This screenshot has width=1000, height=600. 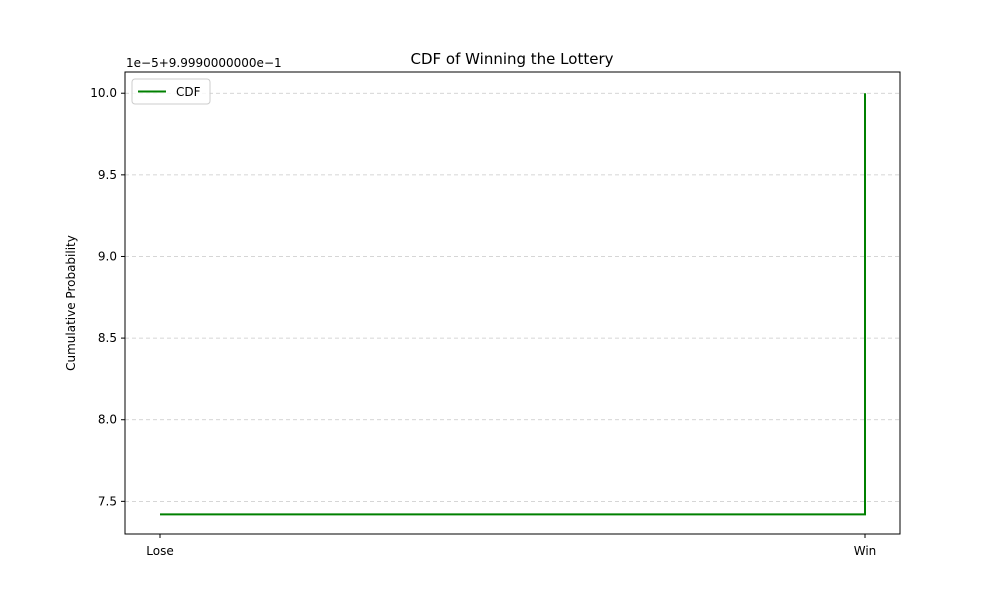 I want to click on y-tick-label: 8.5, so click(x=107, y=338).